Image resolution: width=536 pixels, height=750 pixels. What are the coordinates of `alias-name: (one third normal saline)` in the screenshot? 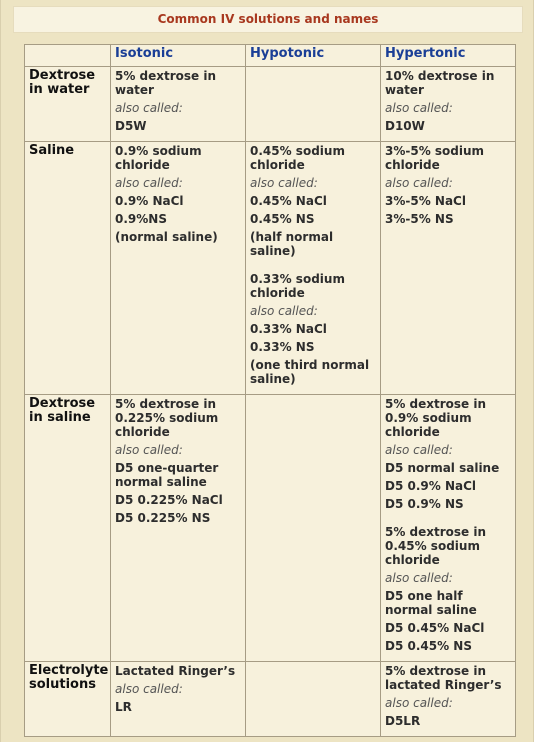 It's located at (310, 372).